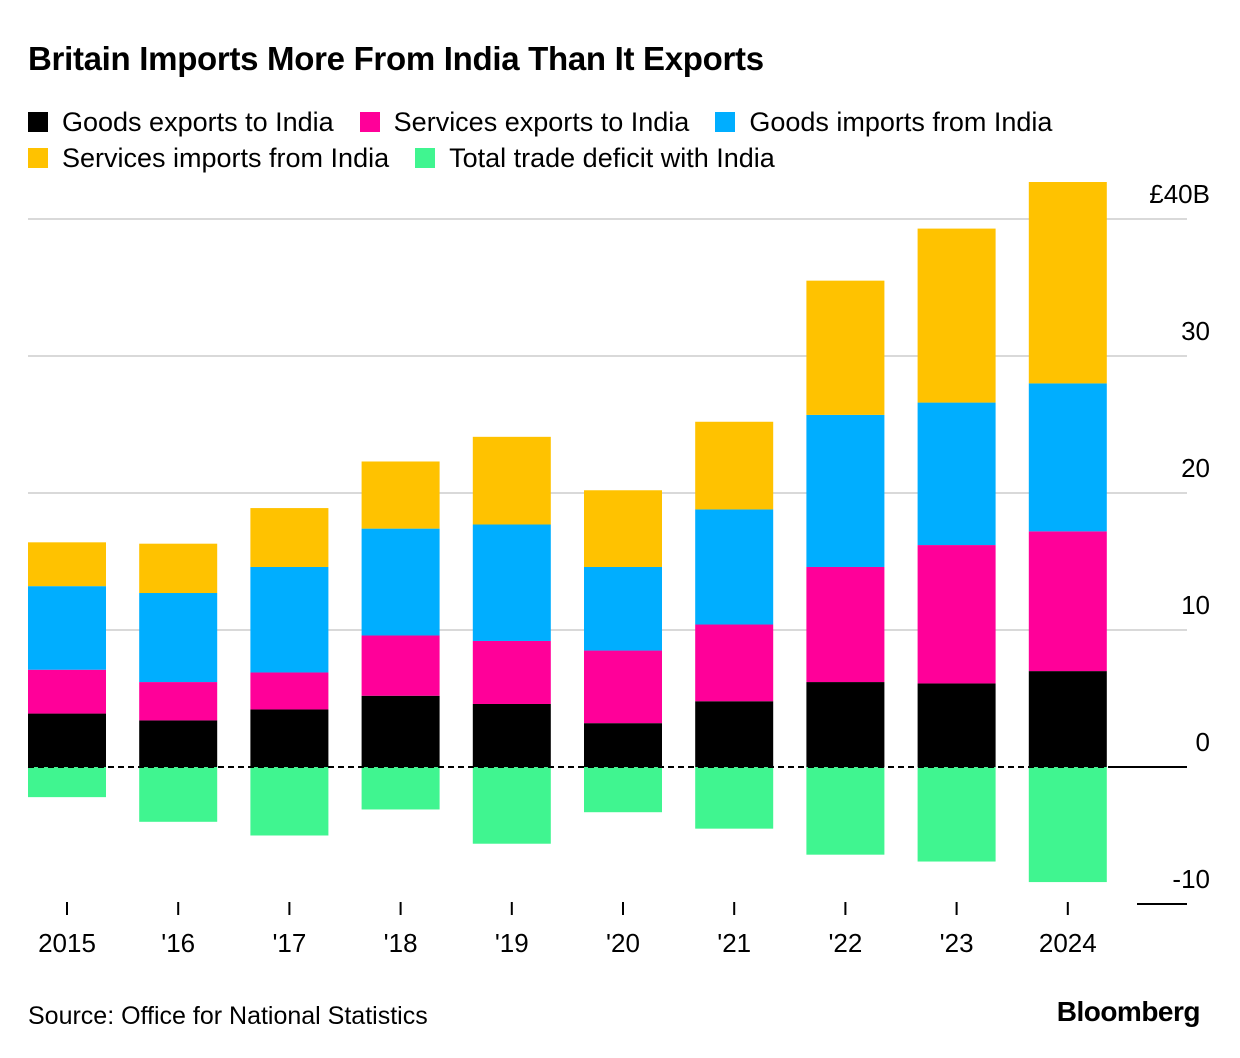 The image size is (1240, 1058). Describe the element at coordinates (1191, 879) in the screenshot. I see `y-tick-label: -10` at that location.